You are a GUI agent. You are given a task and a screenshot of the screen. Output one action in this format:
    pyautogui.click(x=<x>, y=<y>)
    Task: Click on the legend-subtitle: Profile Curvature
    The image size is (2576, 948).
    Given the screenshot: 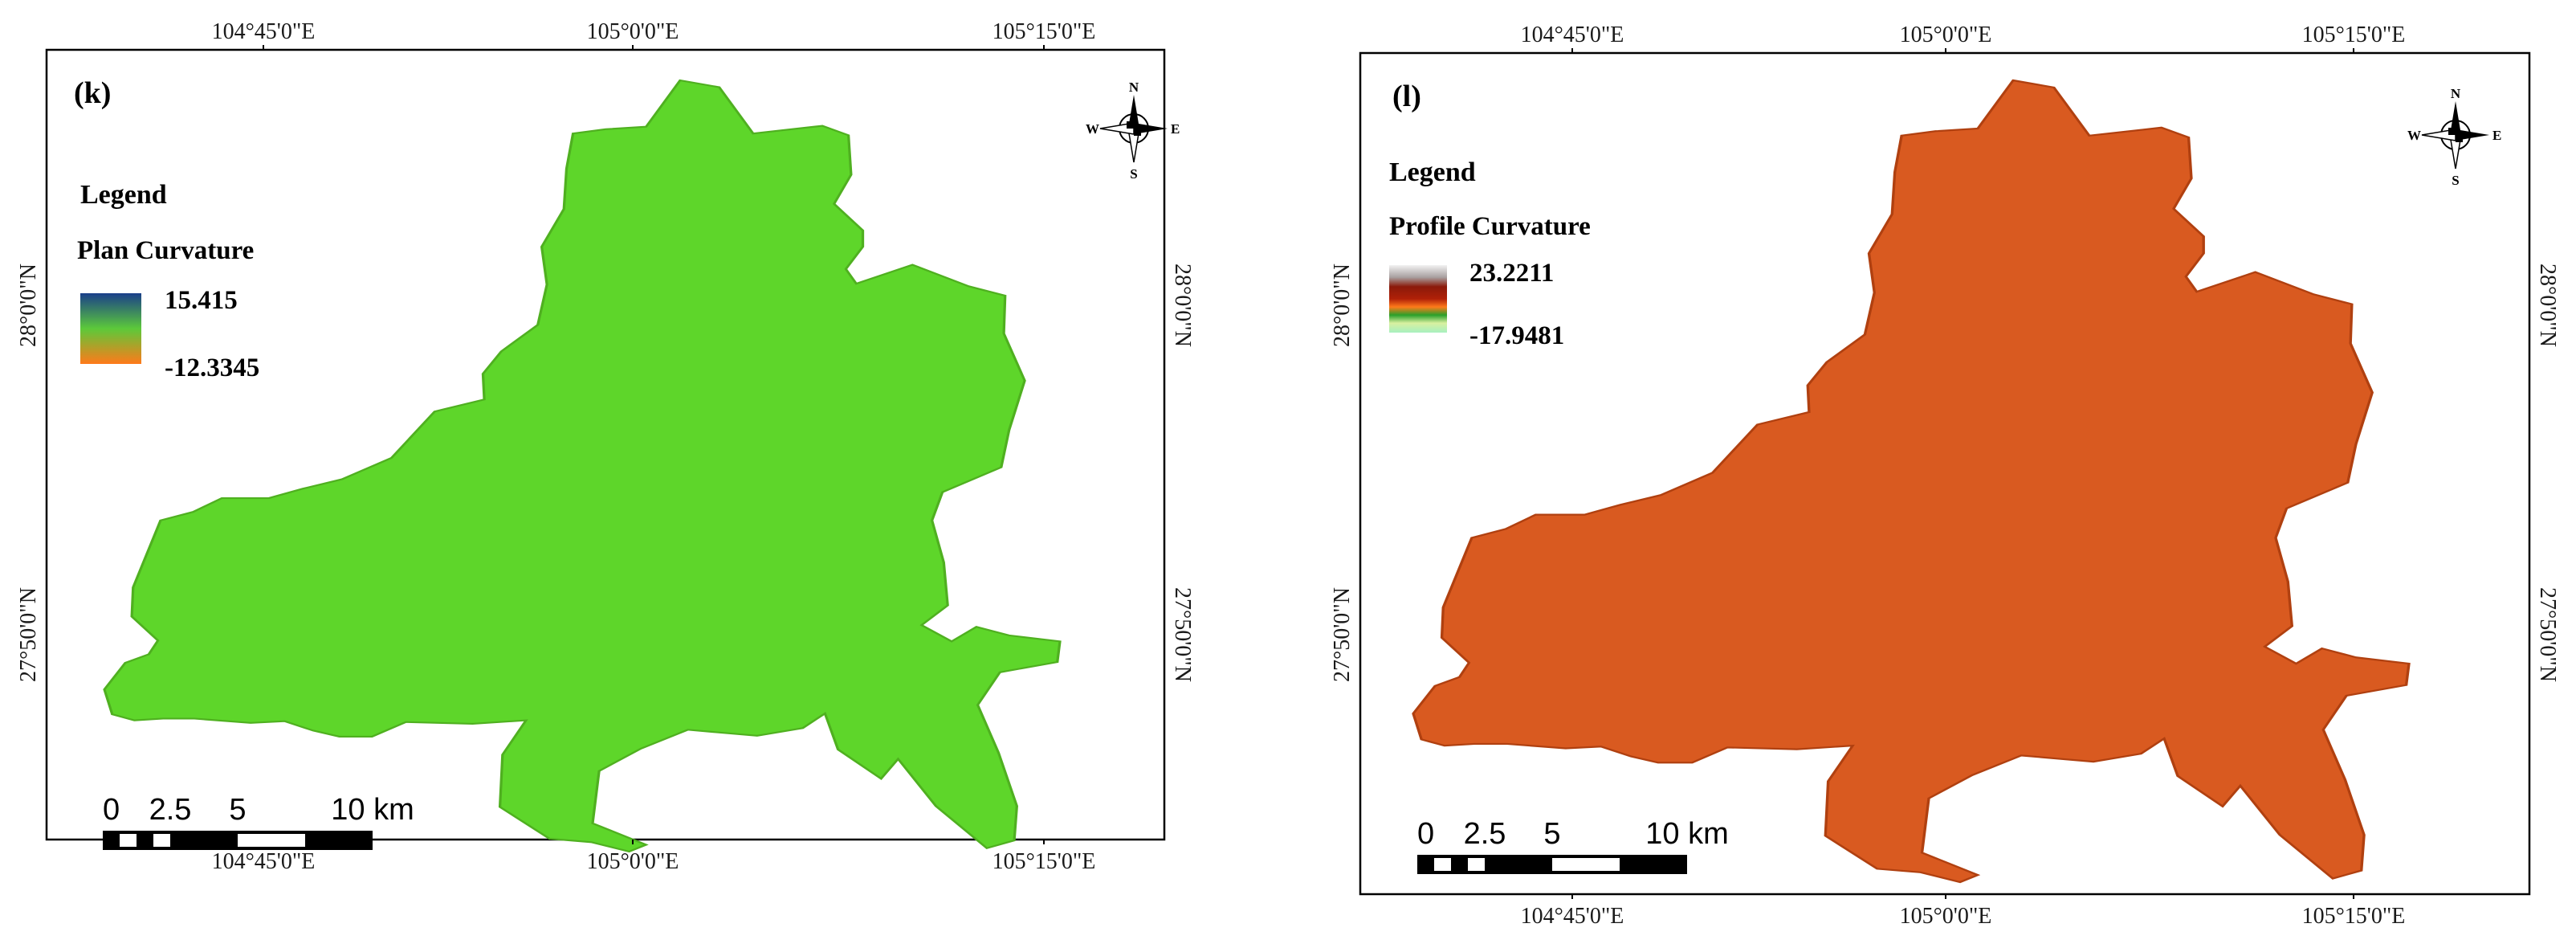 What is the action you would take?
    pyautogui.click(x=1490, y=226)
    